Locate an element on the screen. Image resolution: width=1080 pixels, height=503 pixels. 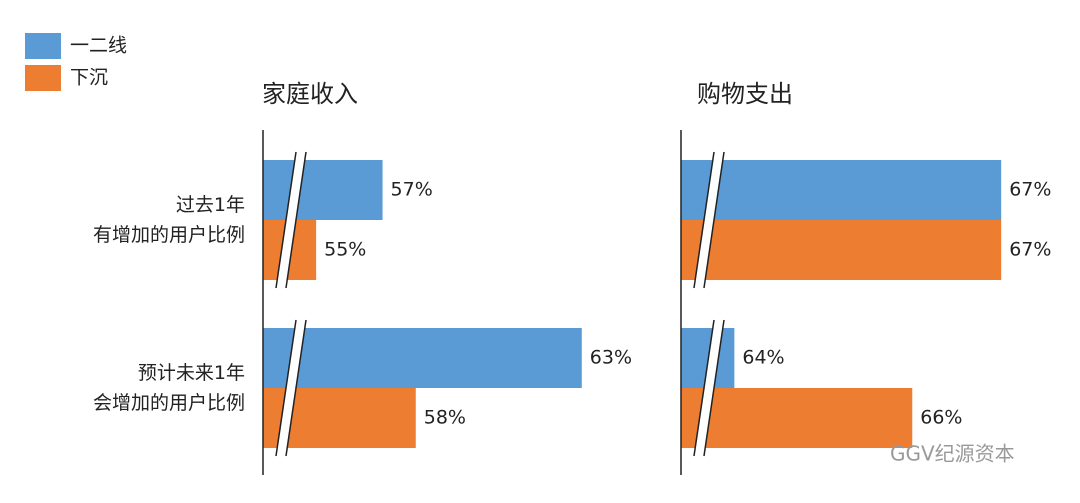
watermark: GGV纪源资本 is located at coordinates (952, 454).